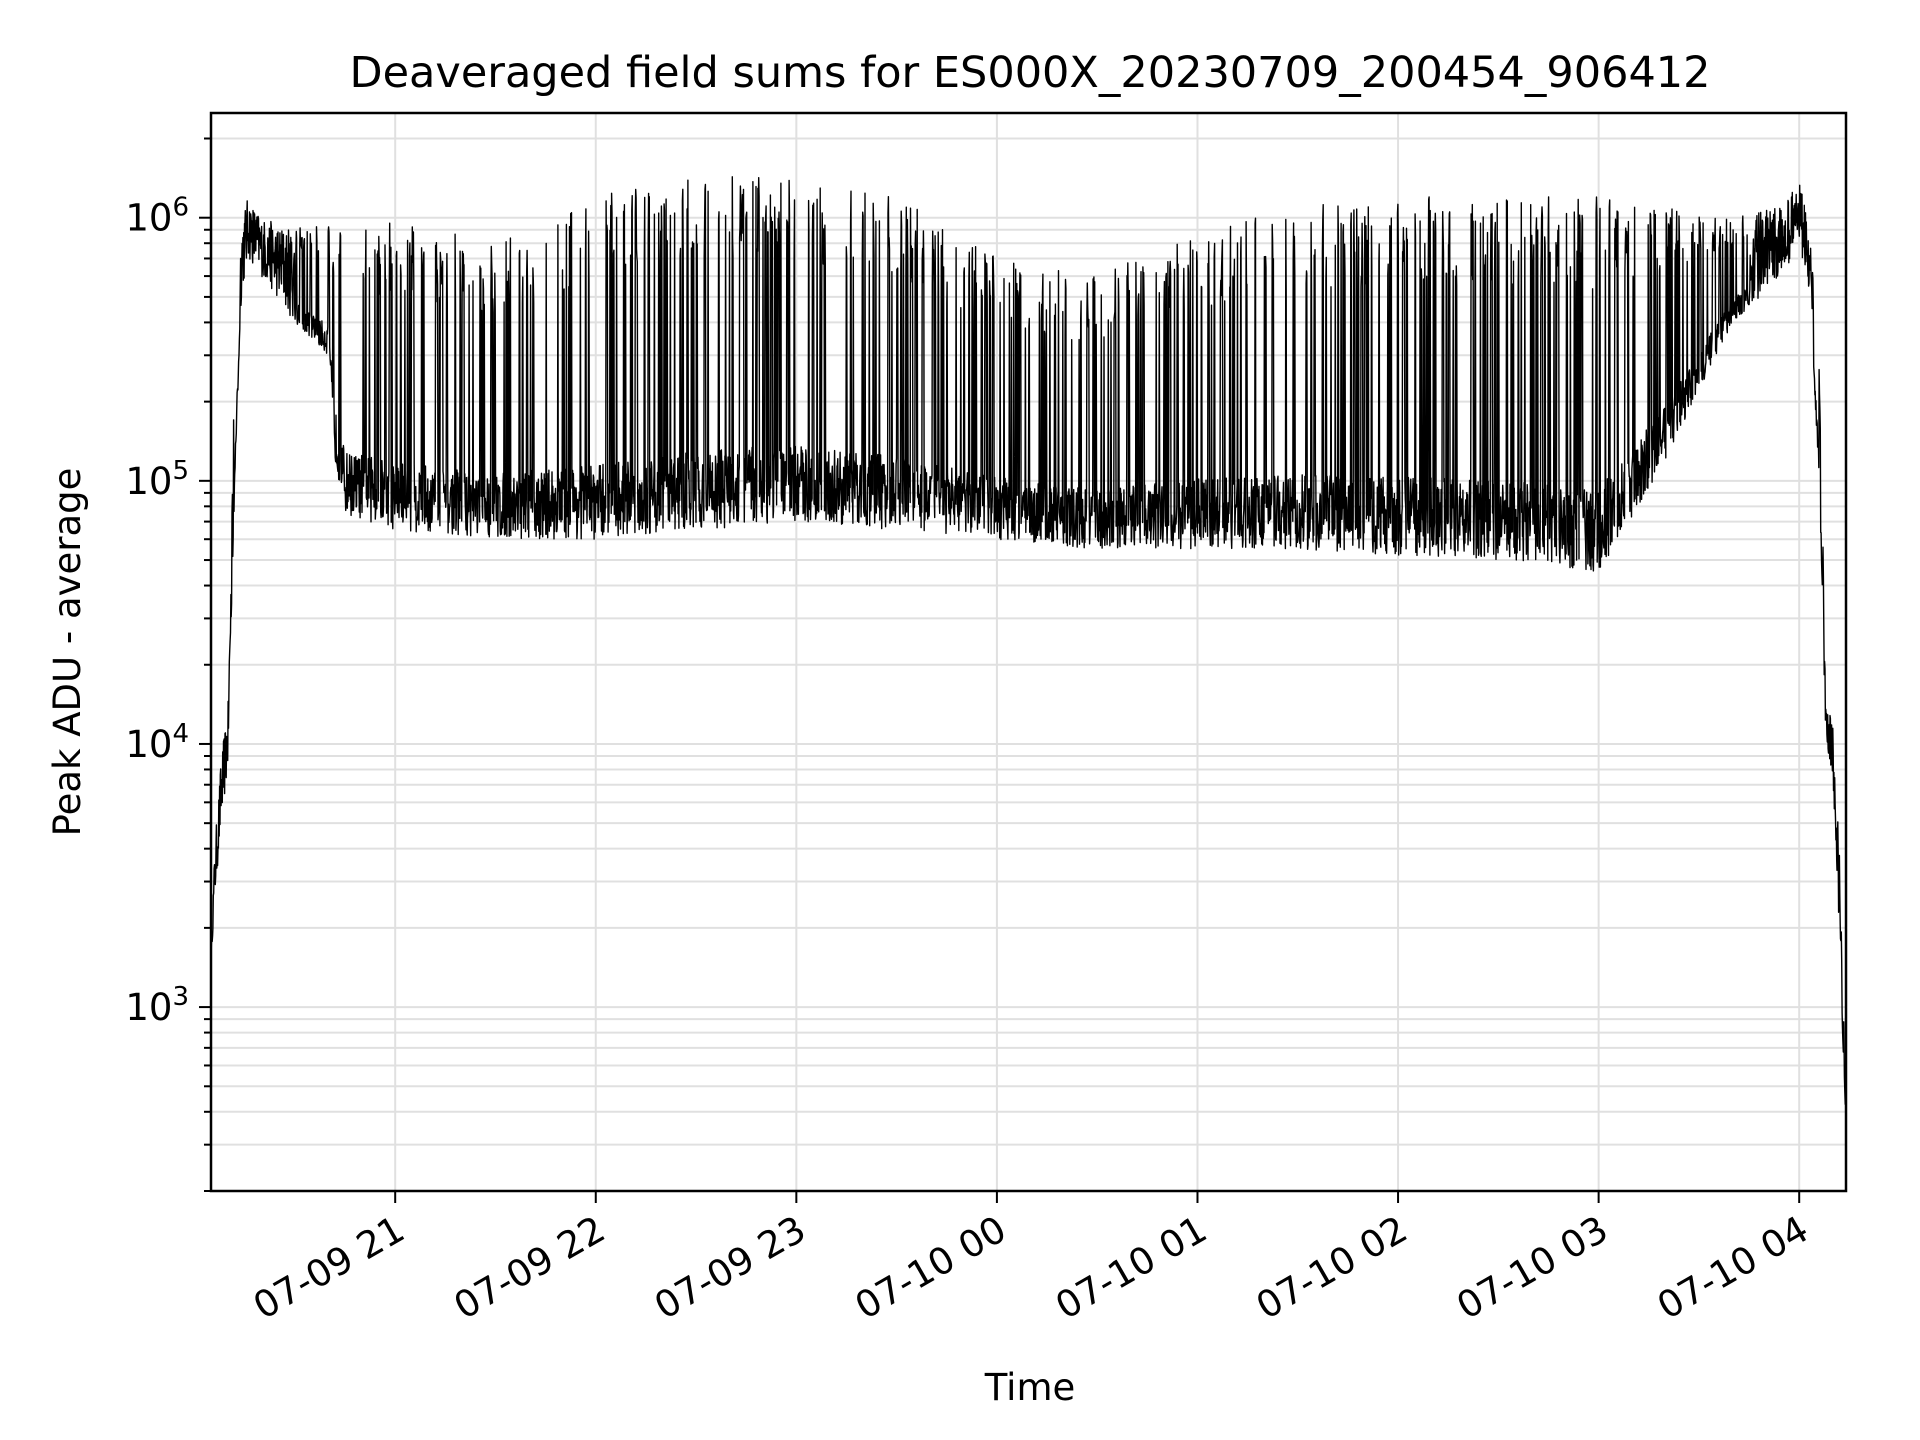  I want to click on x-axis-label: Time, so click(1030, 1387).